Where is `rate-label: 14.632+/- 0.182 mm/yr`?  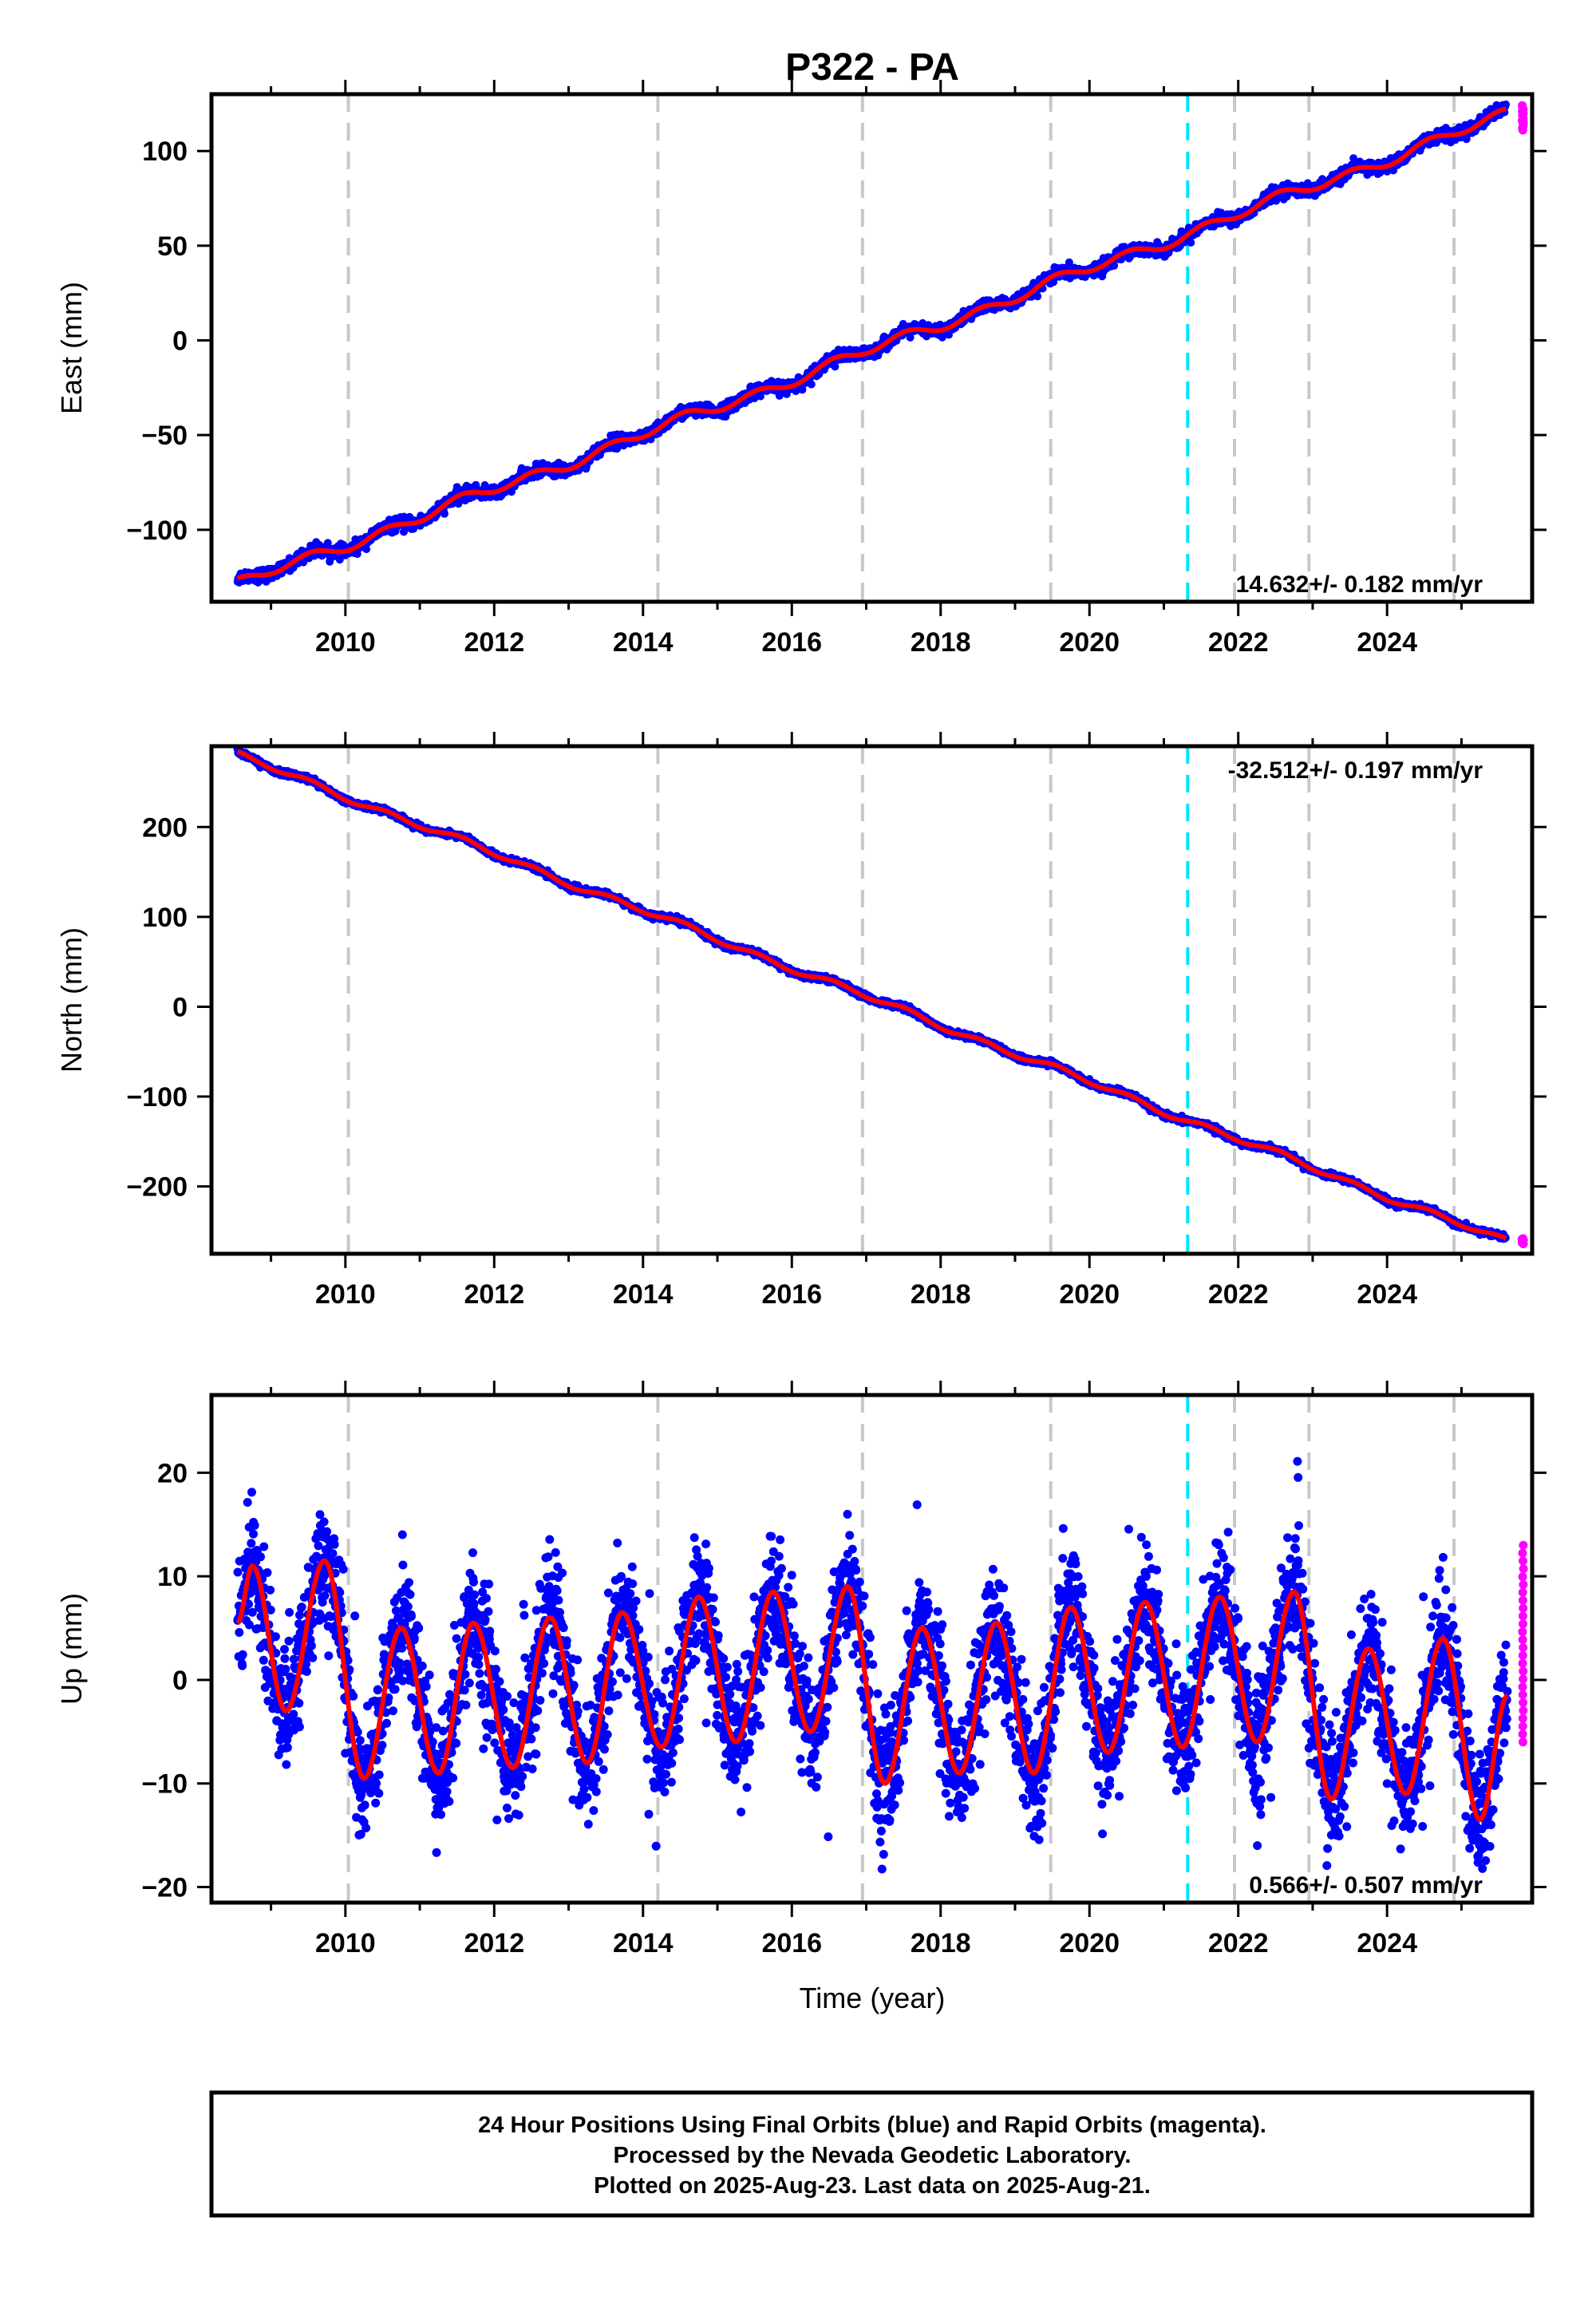
rate-label: 14.632+/- 0.182 mm/yr is located at coordinates (1359, 584).